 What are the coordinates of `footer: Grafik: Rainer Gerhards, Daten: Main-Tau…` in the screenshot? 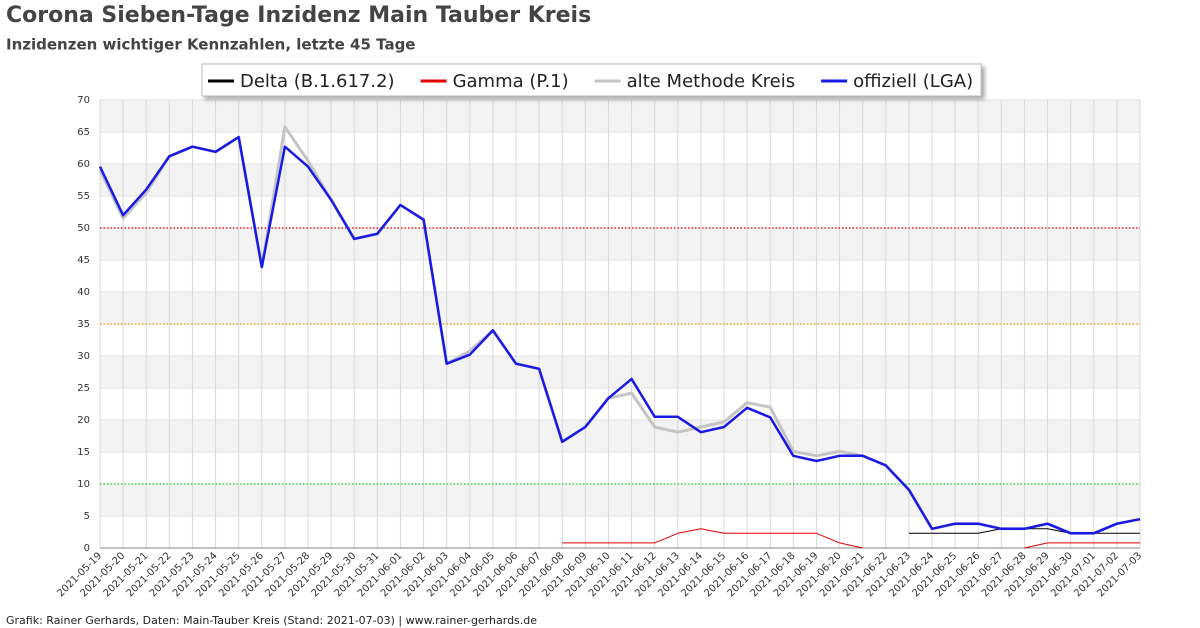 It's located at (271, 620).